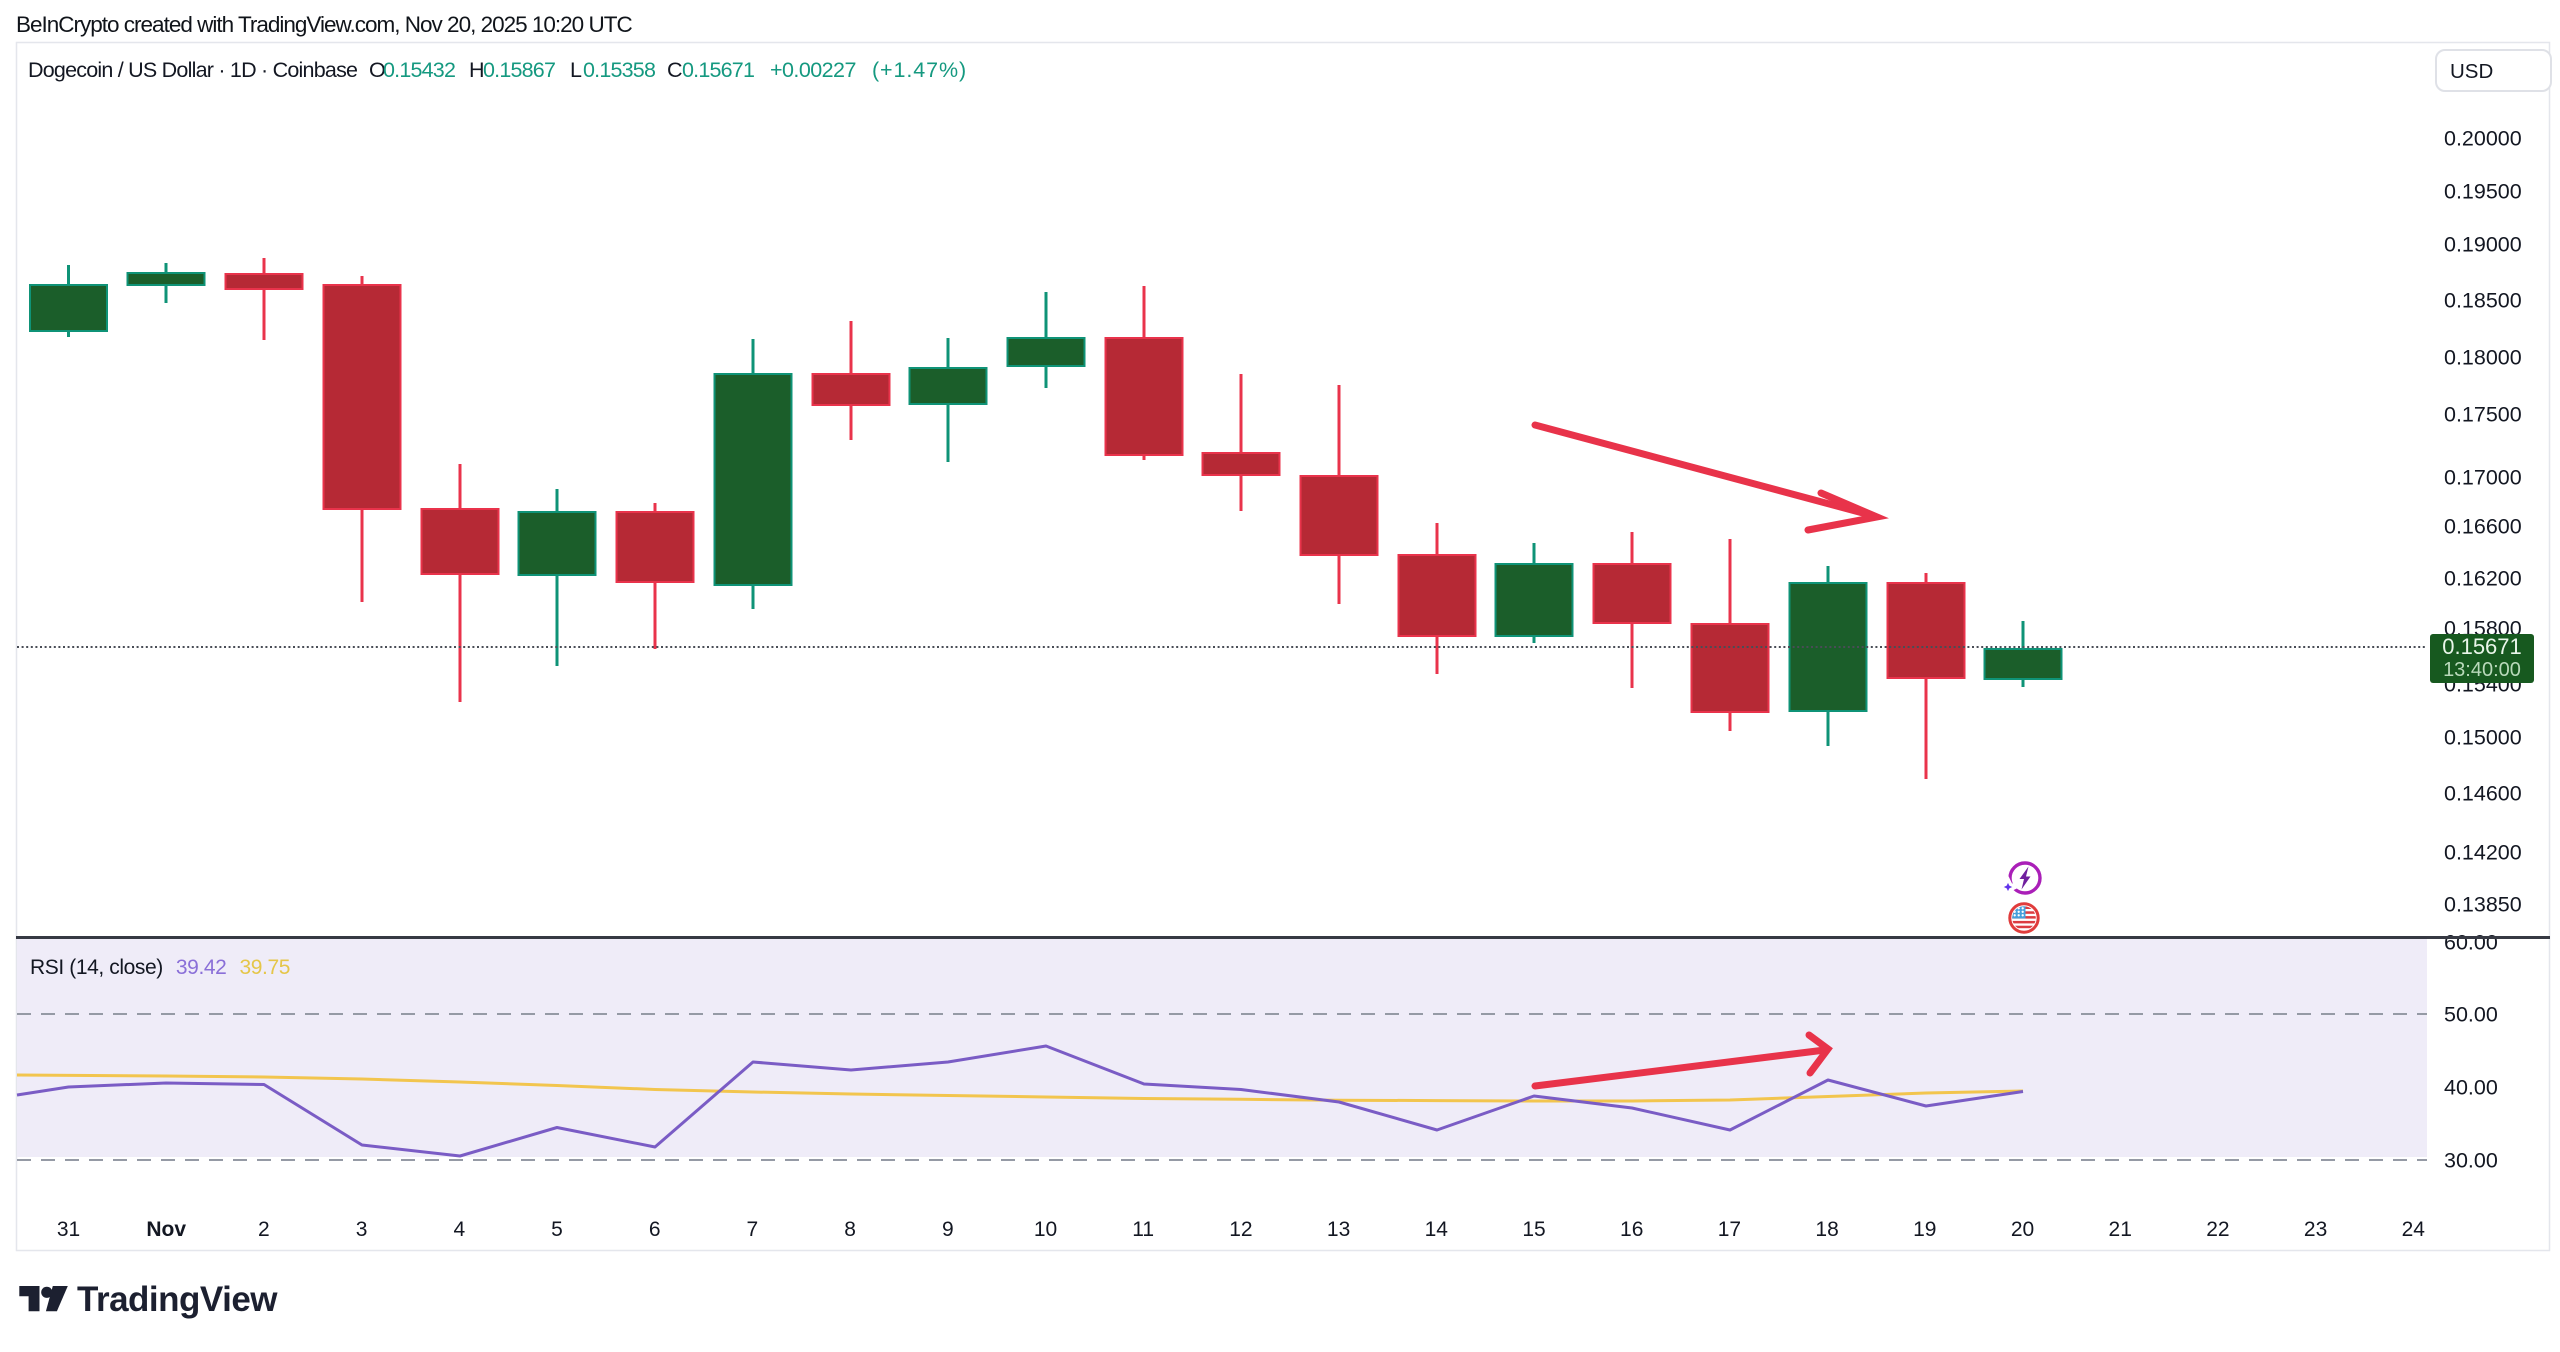  Describe the element at coordinates (177, 1299) in the screenshot. I see `svg-text: TradingView` at that location.